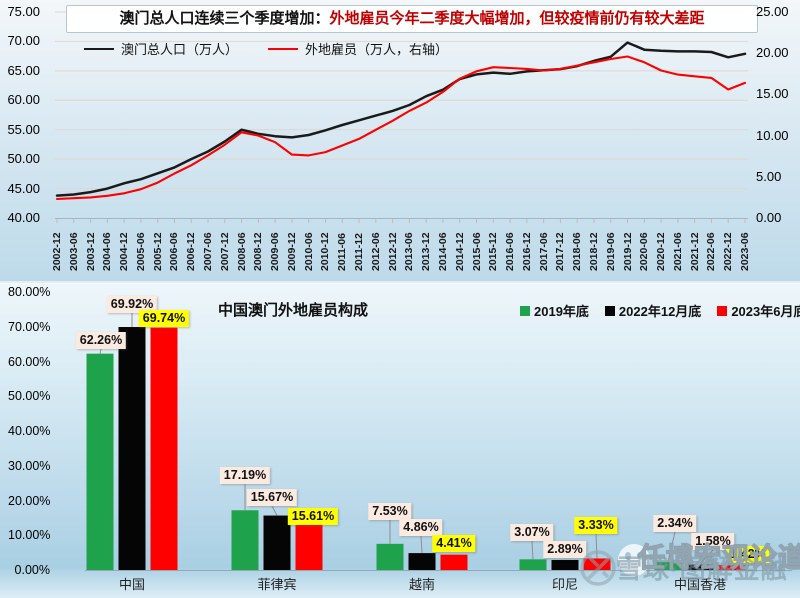  Describe the element at coordinates (29, 465) in the screenshot. I see `bar-y-axis-label: 30.00%` at that location.